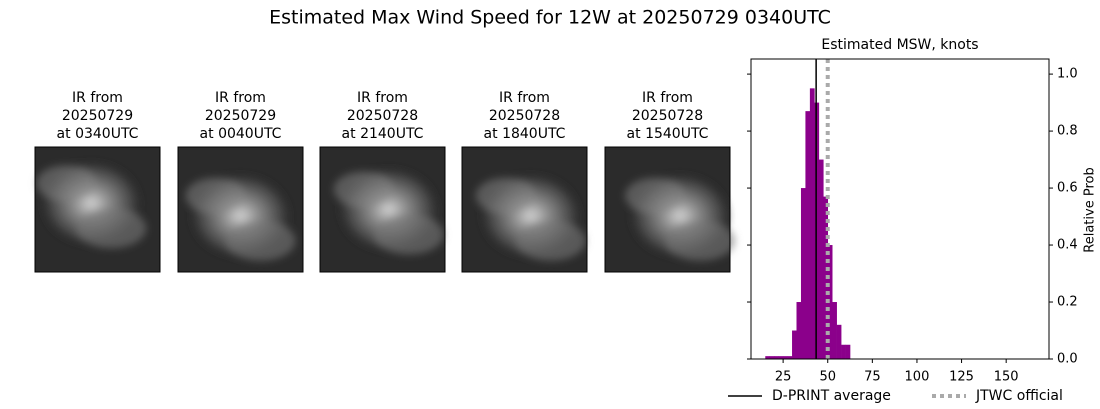 This screenshot has height=409, width=1100. What do you see at coordinates (1067, 245) in the screenshot?
I see `y-tick-label: 0.4` at bounding box center [1067, 245].